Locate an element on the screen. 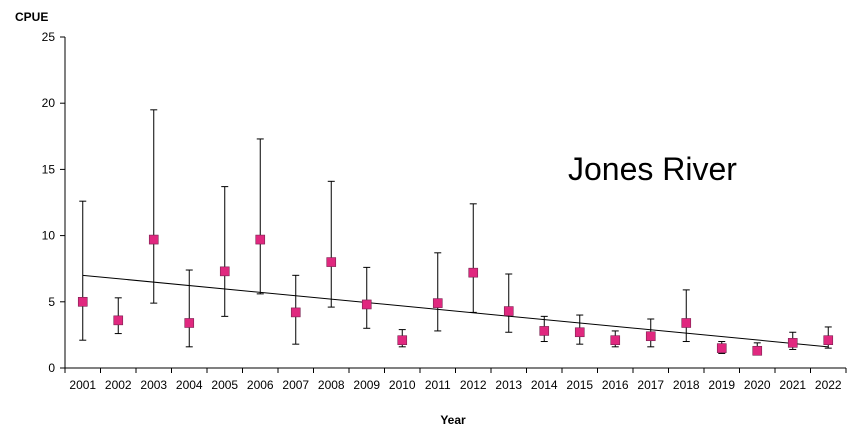  x-tick-label: 2015 is located at coordinates (579, 385).